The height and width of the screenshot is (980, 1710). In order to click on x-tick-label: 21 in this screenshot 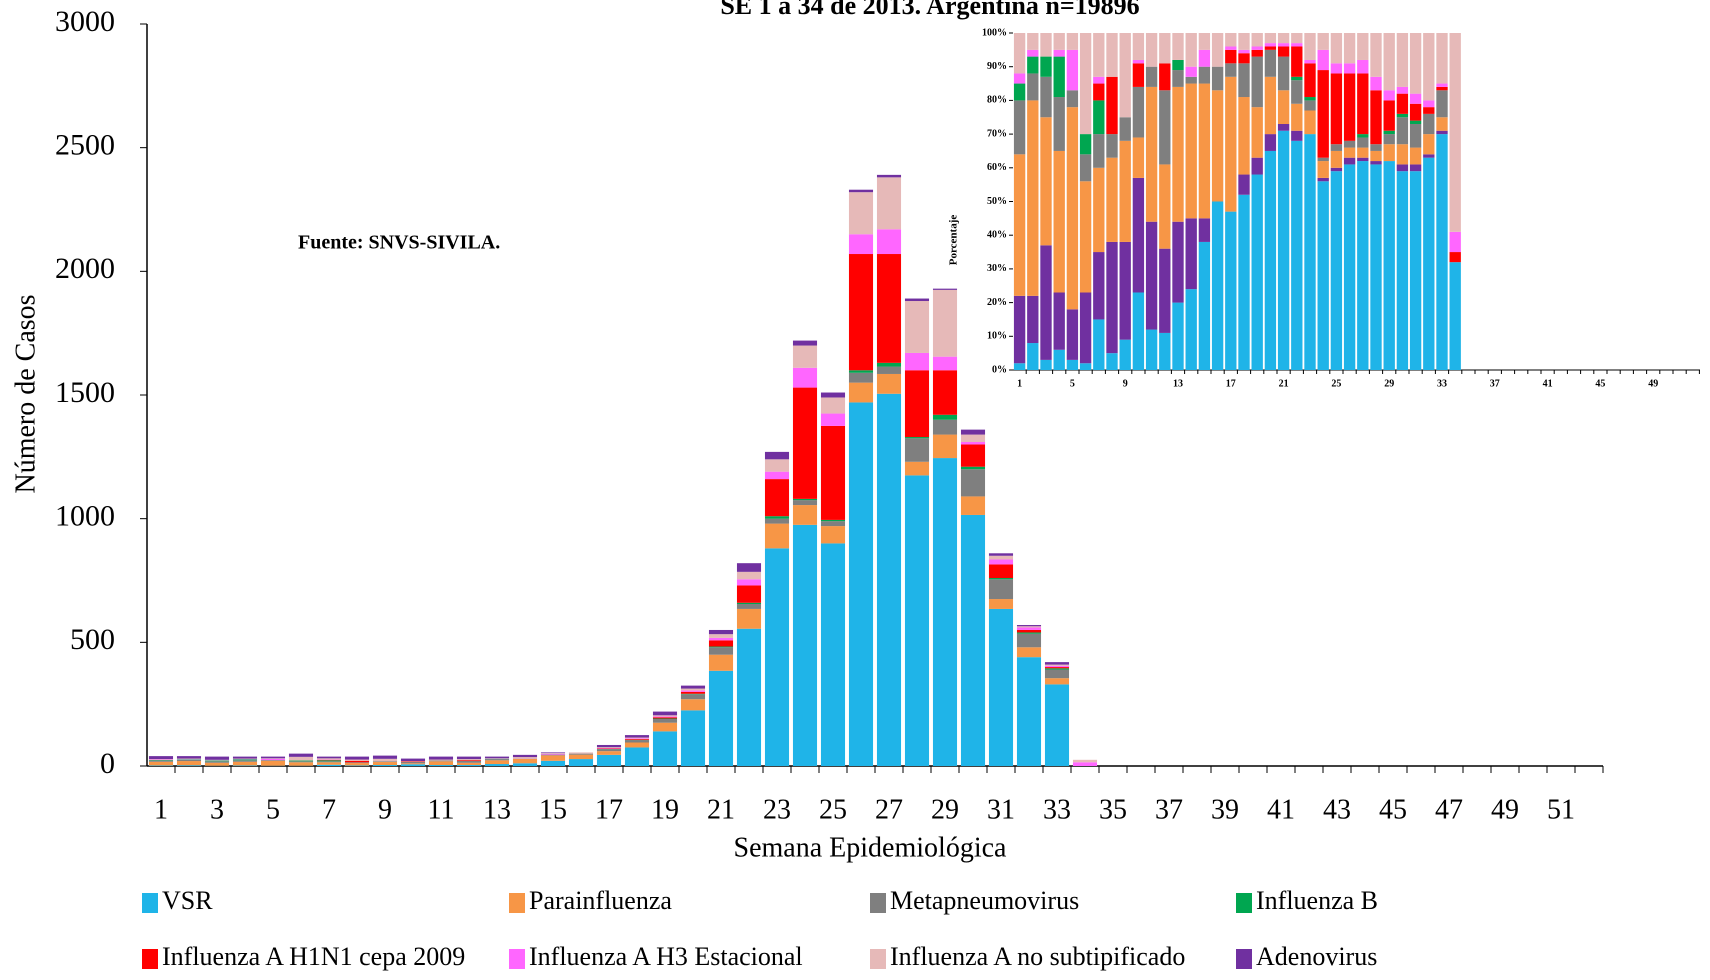, I will do `click(721, 809)`.